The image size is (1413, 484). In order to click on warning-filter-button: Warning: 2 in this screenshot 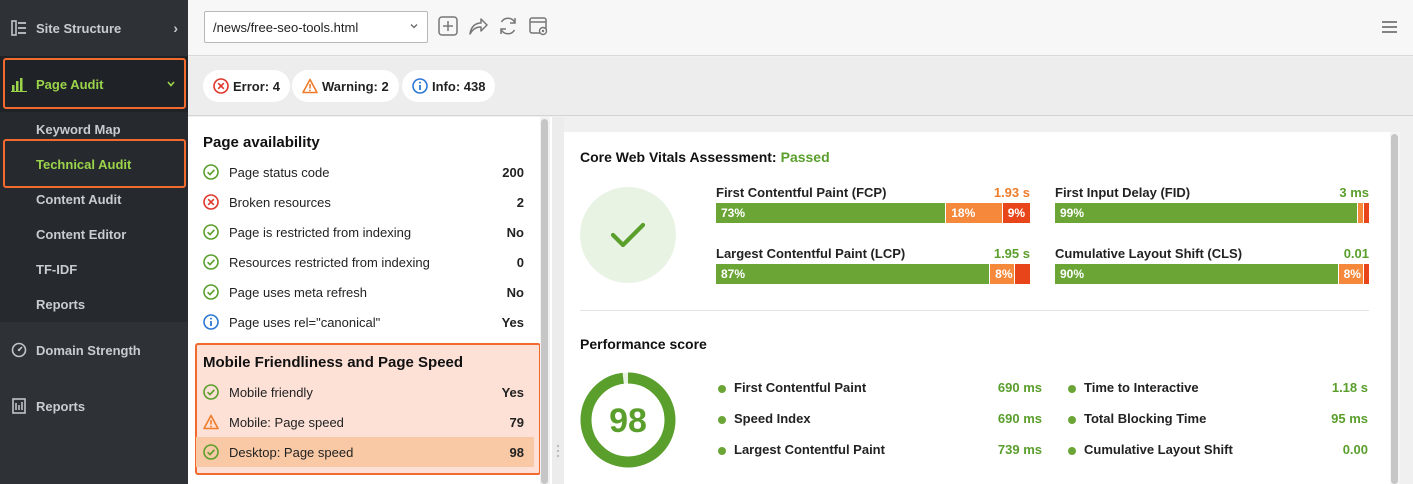, I will do `click(345, 86)`.